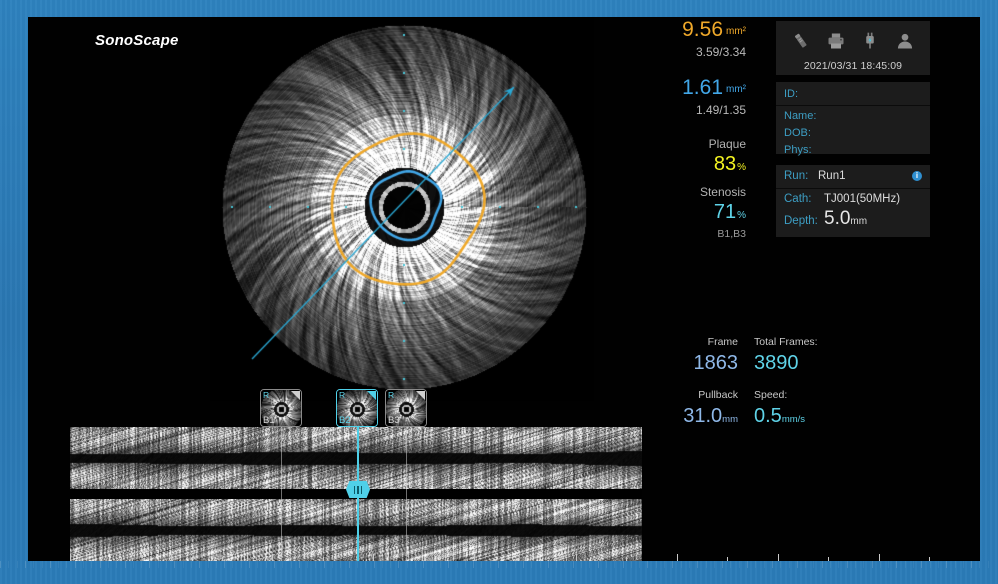 The width and height of the screenshot is (998, 584). I want to click on pullback-value: 31.0mm, so click(710, 416).